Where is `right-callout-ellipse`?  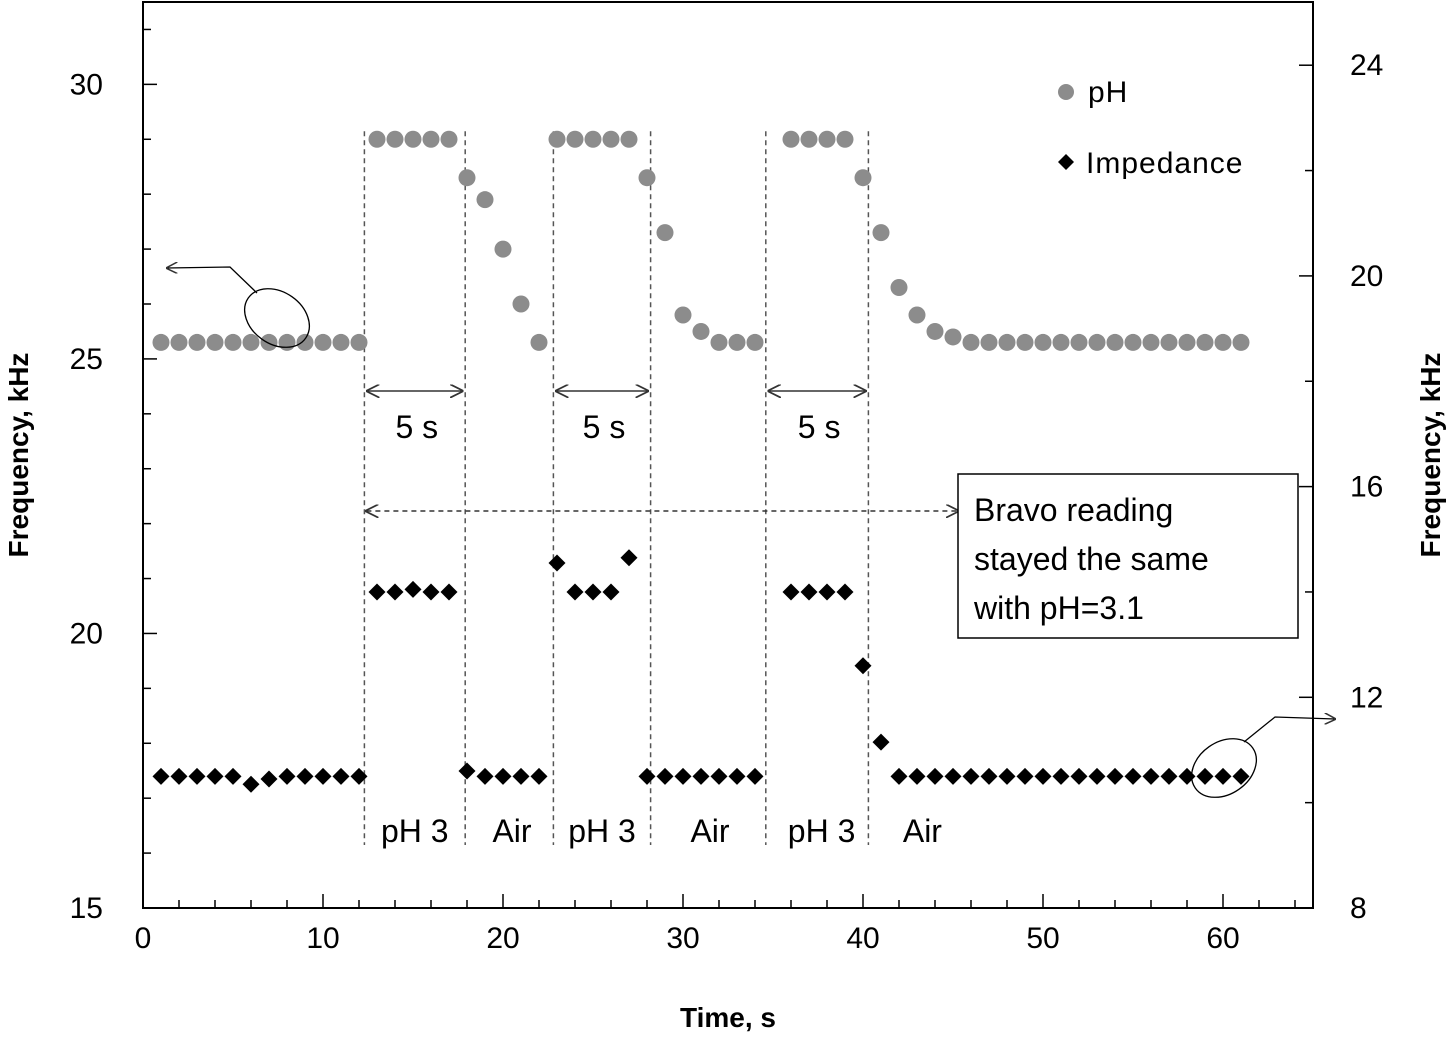 right-callout-ellipse is located at coordinates (1224, 768).